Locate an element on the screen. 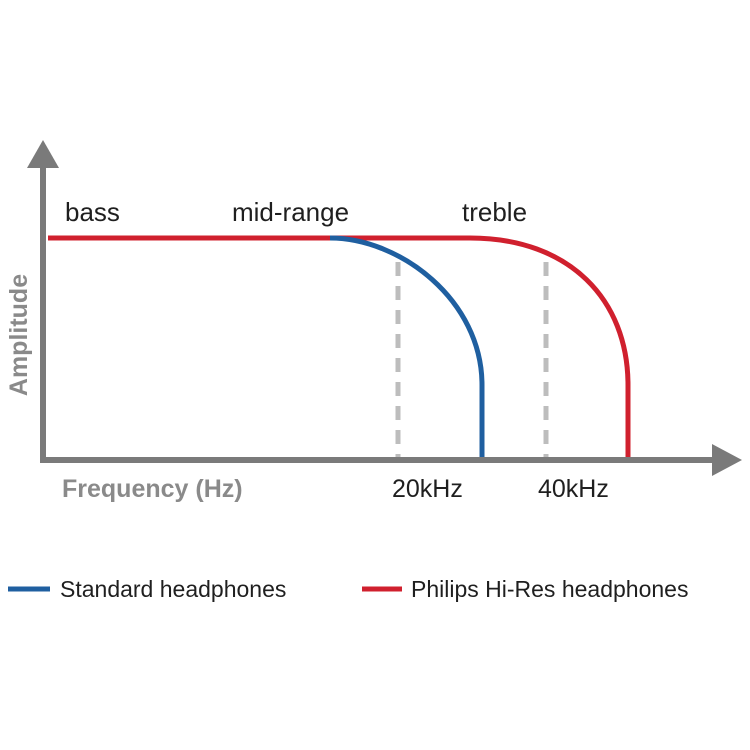 The width and height of the screenshot is (750, 750). legend-label-hires: Philips Hi-Res headphones is located at coordinates (549, 589).